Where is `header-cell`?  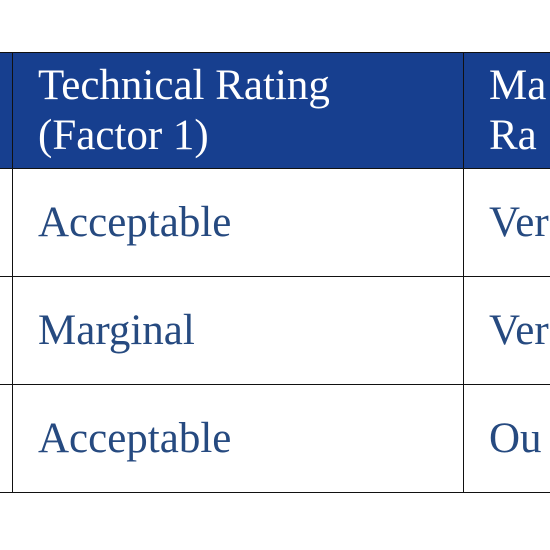
header-cell is located at coordinates (6, 110).